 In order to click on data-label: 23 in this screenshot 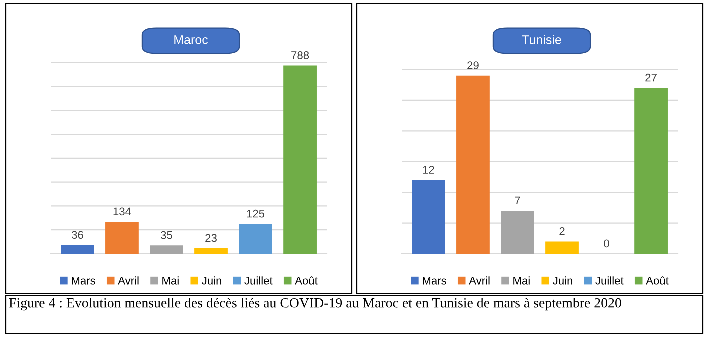, I will do `click(211, 238)`.